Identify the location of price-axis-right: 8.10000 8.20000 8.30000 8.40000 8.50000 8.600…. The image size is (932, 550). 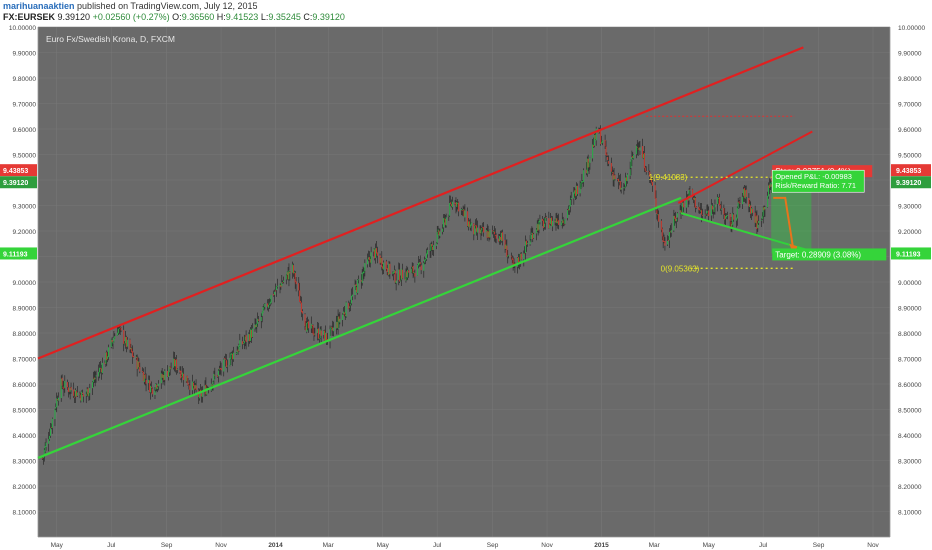
(907, 281).